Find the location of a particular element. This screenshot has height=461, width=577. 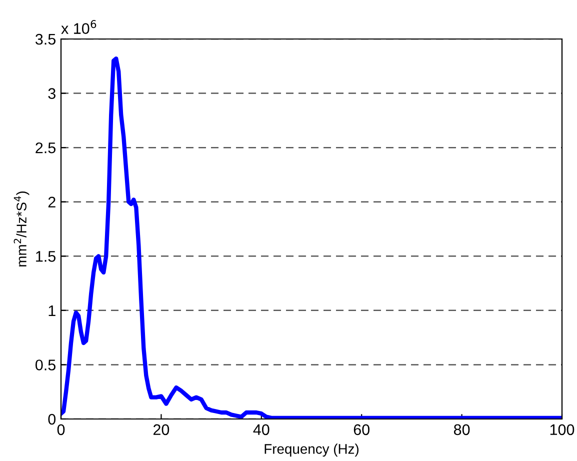

x-axis-title: Frequency (Hz) is located at coordinates (311, 450).